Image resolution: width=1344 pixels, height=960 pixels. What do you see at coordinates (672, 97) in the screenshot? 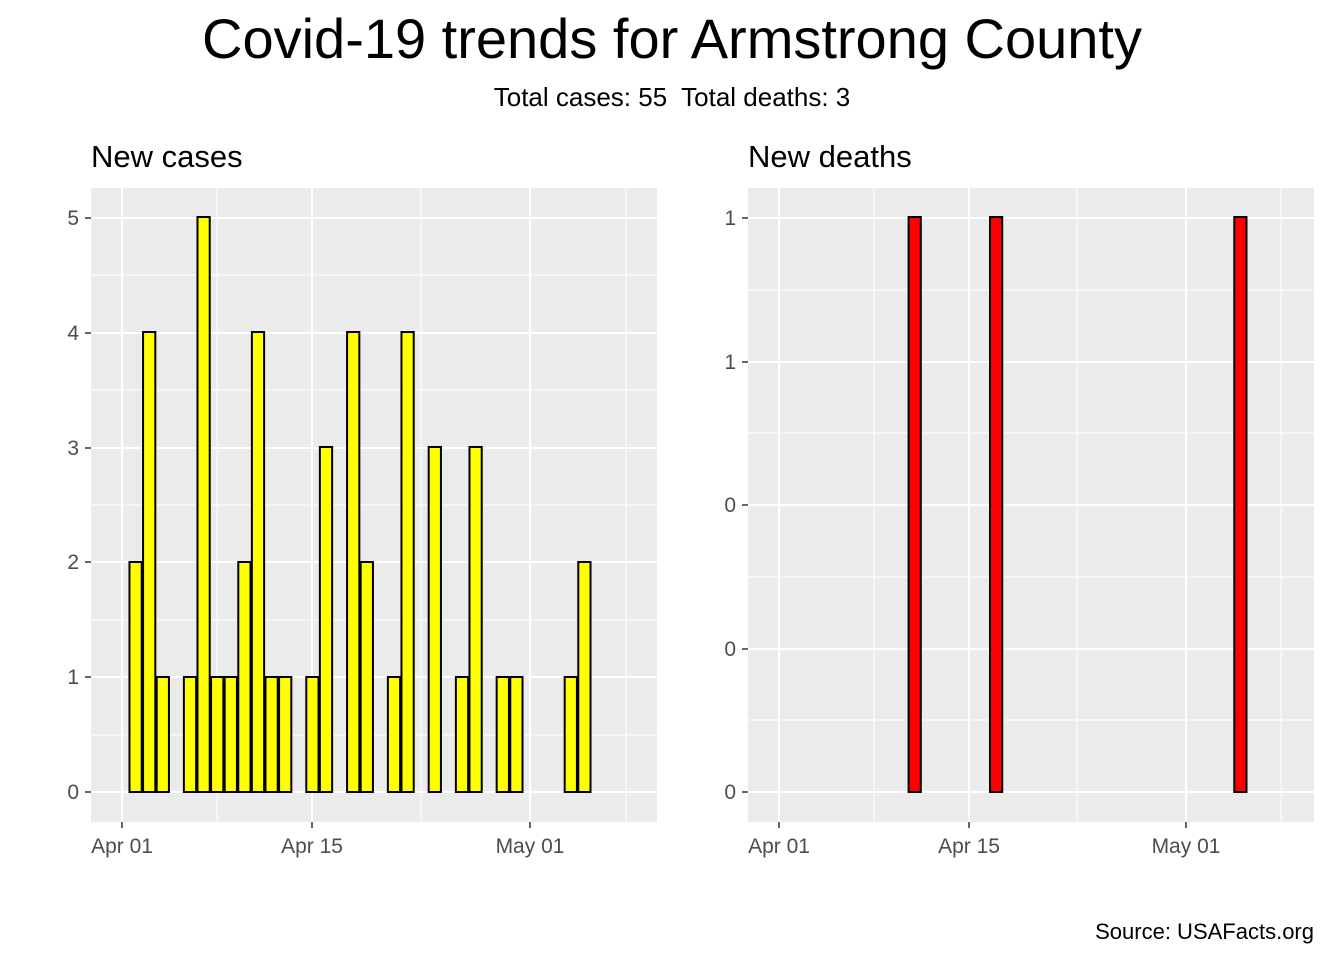
I see `chart-subtitle: Total cases: 55 Total deaths: 3` at bounding box center [672, 97].